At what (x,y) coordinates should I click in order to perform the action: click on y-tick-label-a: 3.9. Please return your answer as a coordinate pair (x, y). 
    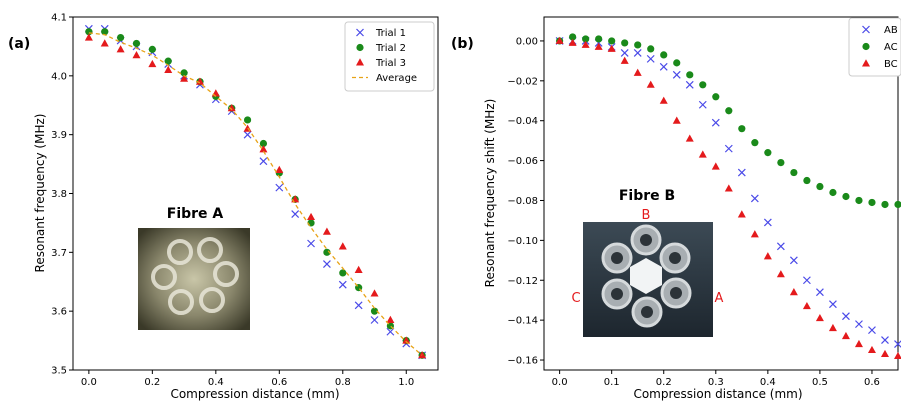
    Looking at the image, I should click on (59, 135).